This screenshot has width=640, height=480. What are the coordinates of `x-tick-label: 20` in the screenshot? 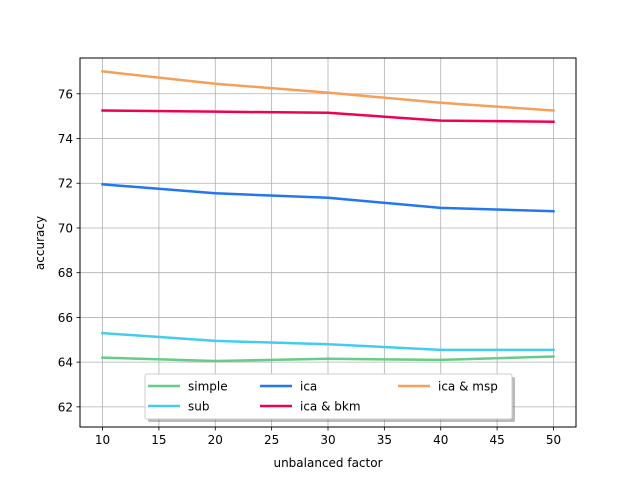 It's located at (215, 440).